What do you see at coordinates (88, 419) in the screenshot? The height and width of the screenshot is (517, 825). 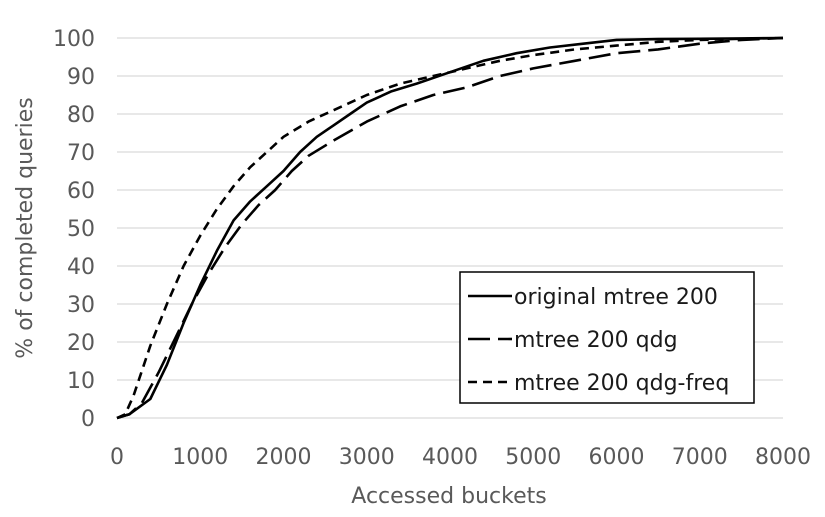 I see `y-tick-label: 0` at bounding box center [88, 419].